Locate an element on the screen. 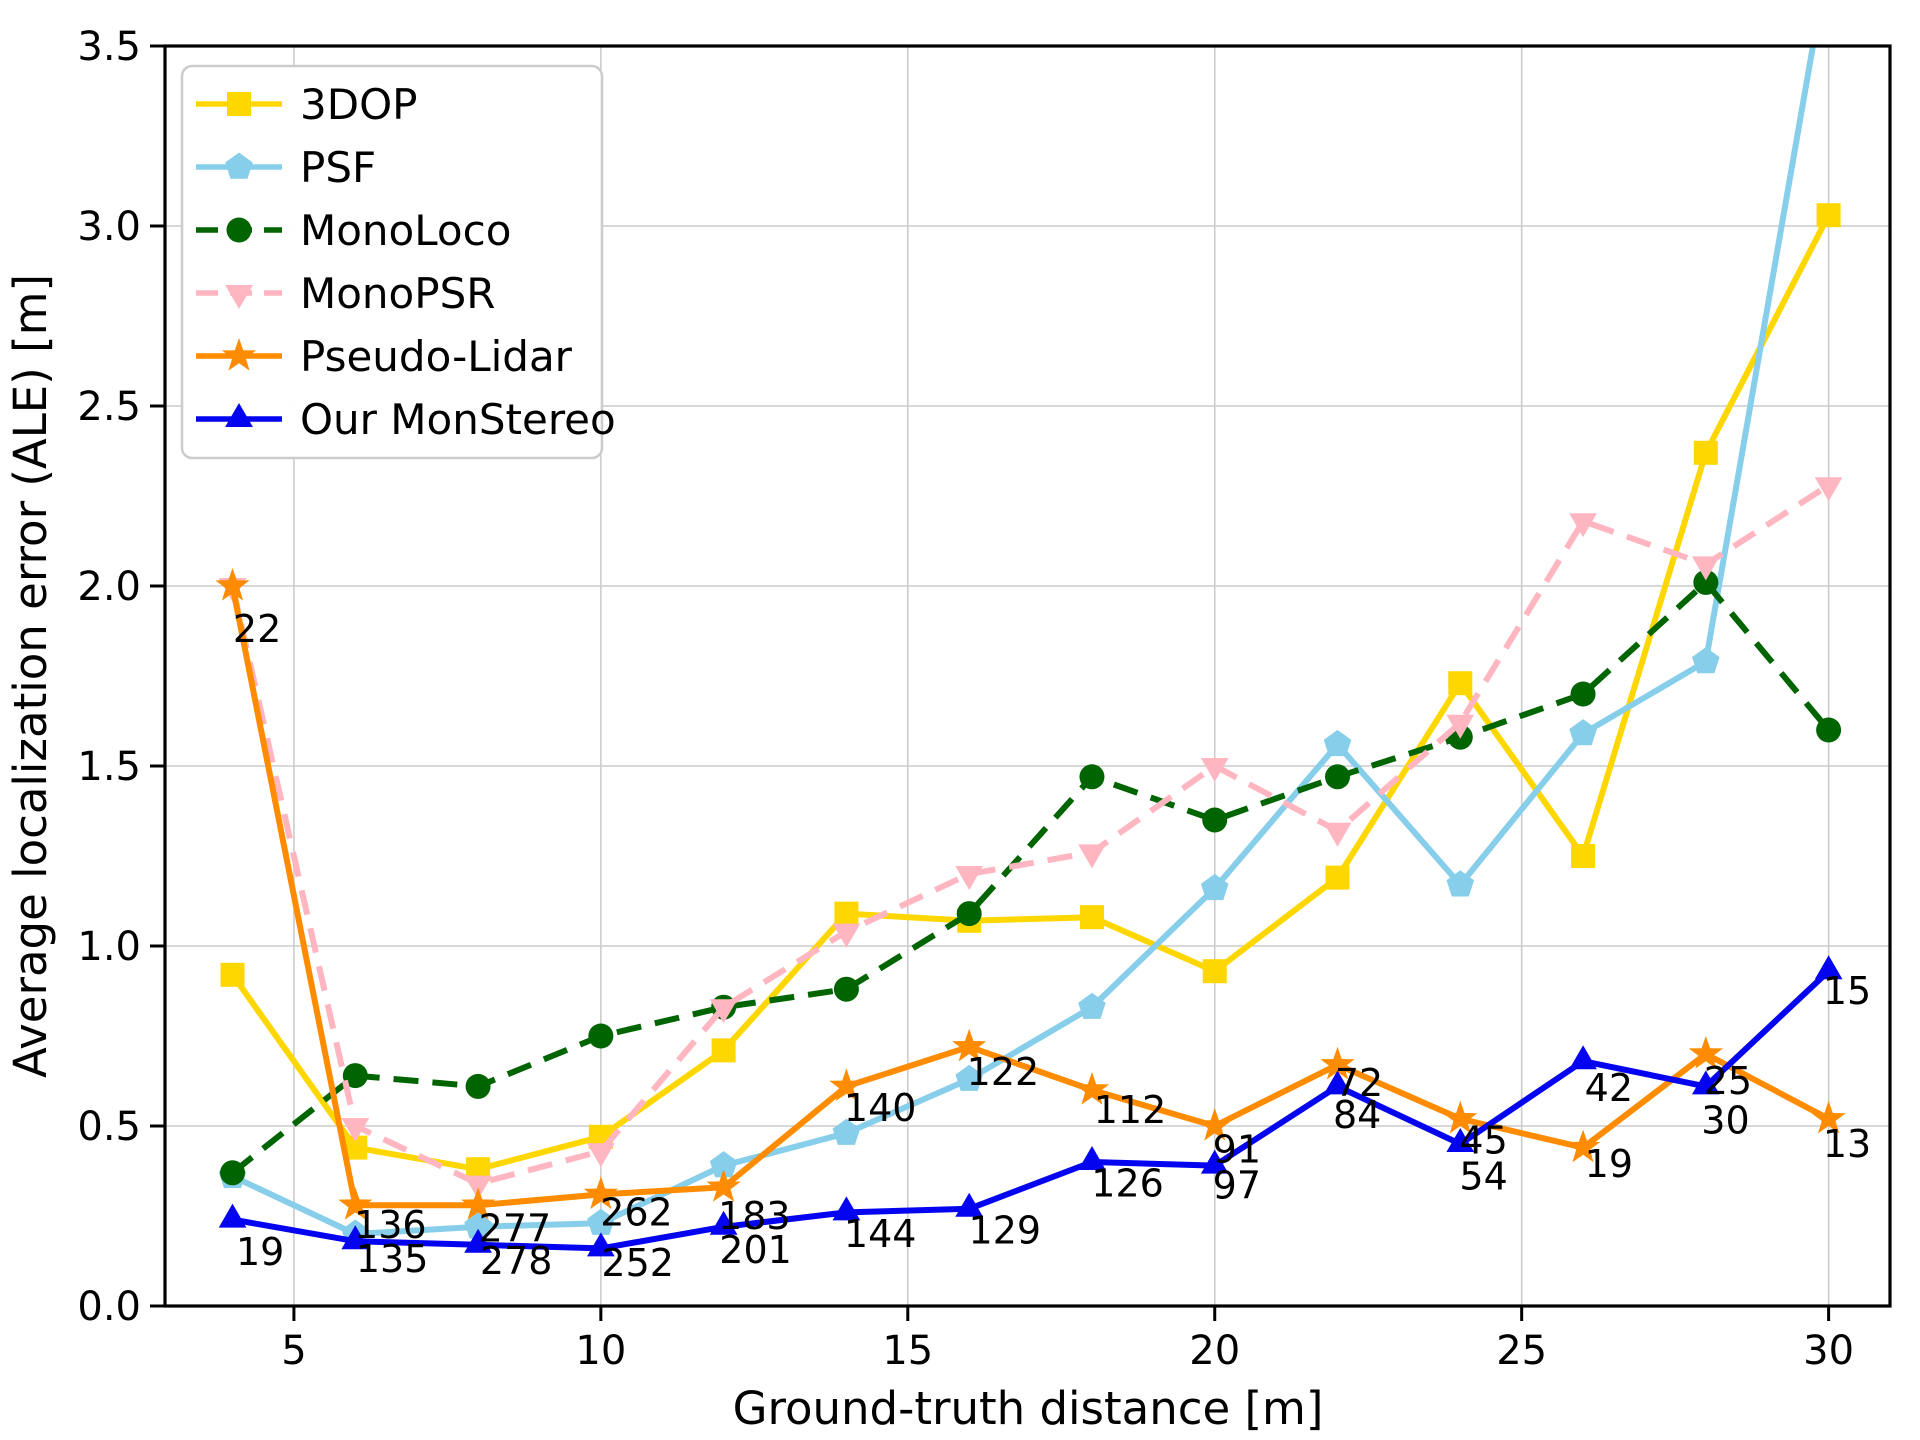 The height and width of the screenshot is (1440, 1920). x-tick-label-30: 30 is located at coordinates (1828, 1351).